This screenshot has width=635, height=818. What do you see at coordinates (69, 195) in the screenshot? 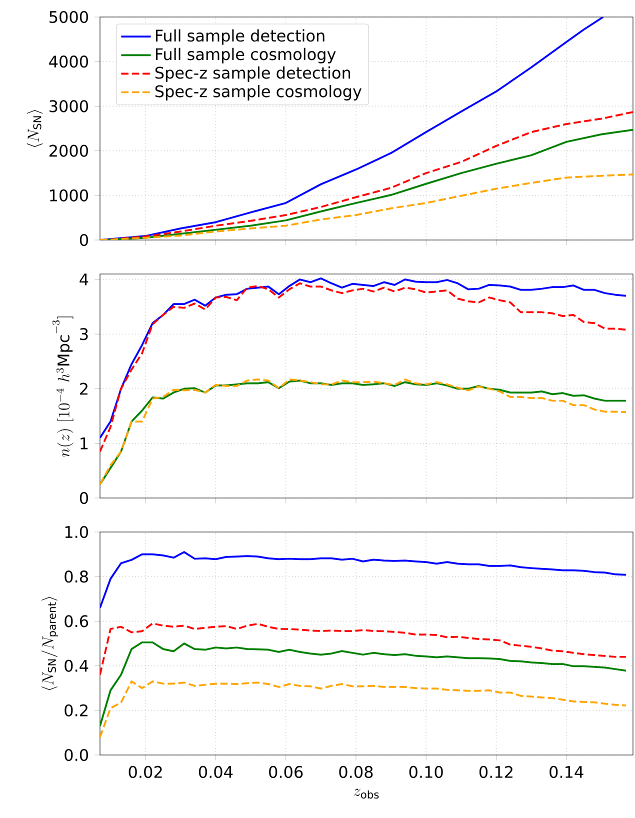
I see `y-tick-label: 1000` at bounding box center [69, 195].